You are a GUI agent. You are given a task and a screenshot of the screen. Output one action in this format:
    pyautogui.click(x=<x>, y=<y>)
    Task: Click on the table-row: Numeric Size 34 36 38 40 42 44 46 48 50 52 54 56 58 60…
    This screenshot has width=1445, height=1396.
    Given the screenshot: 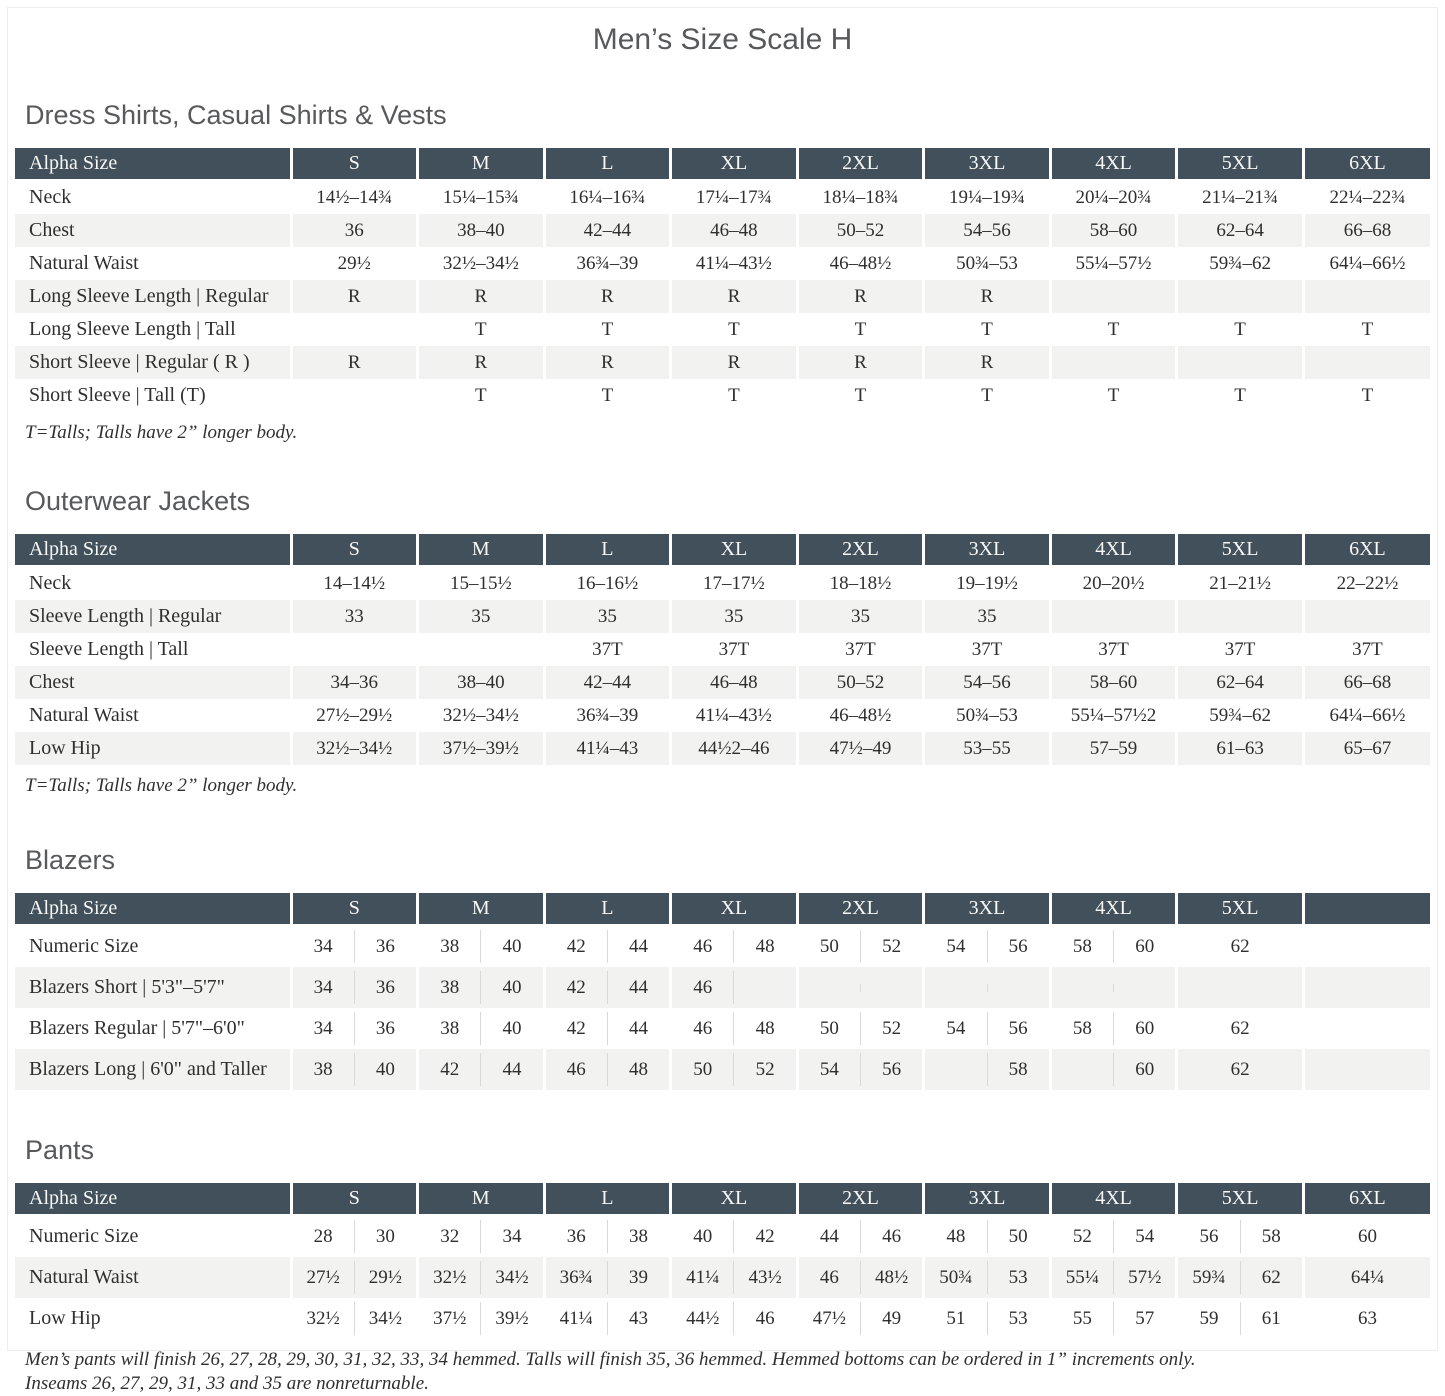 What is the action you would take?
    pyautogui.click(x=722, y=946)
    